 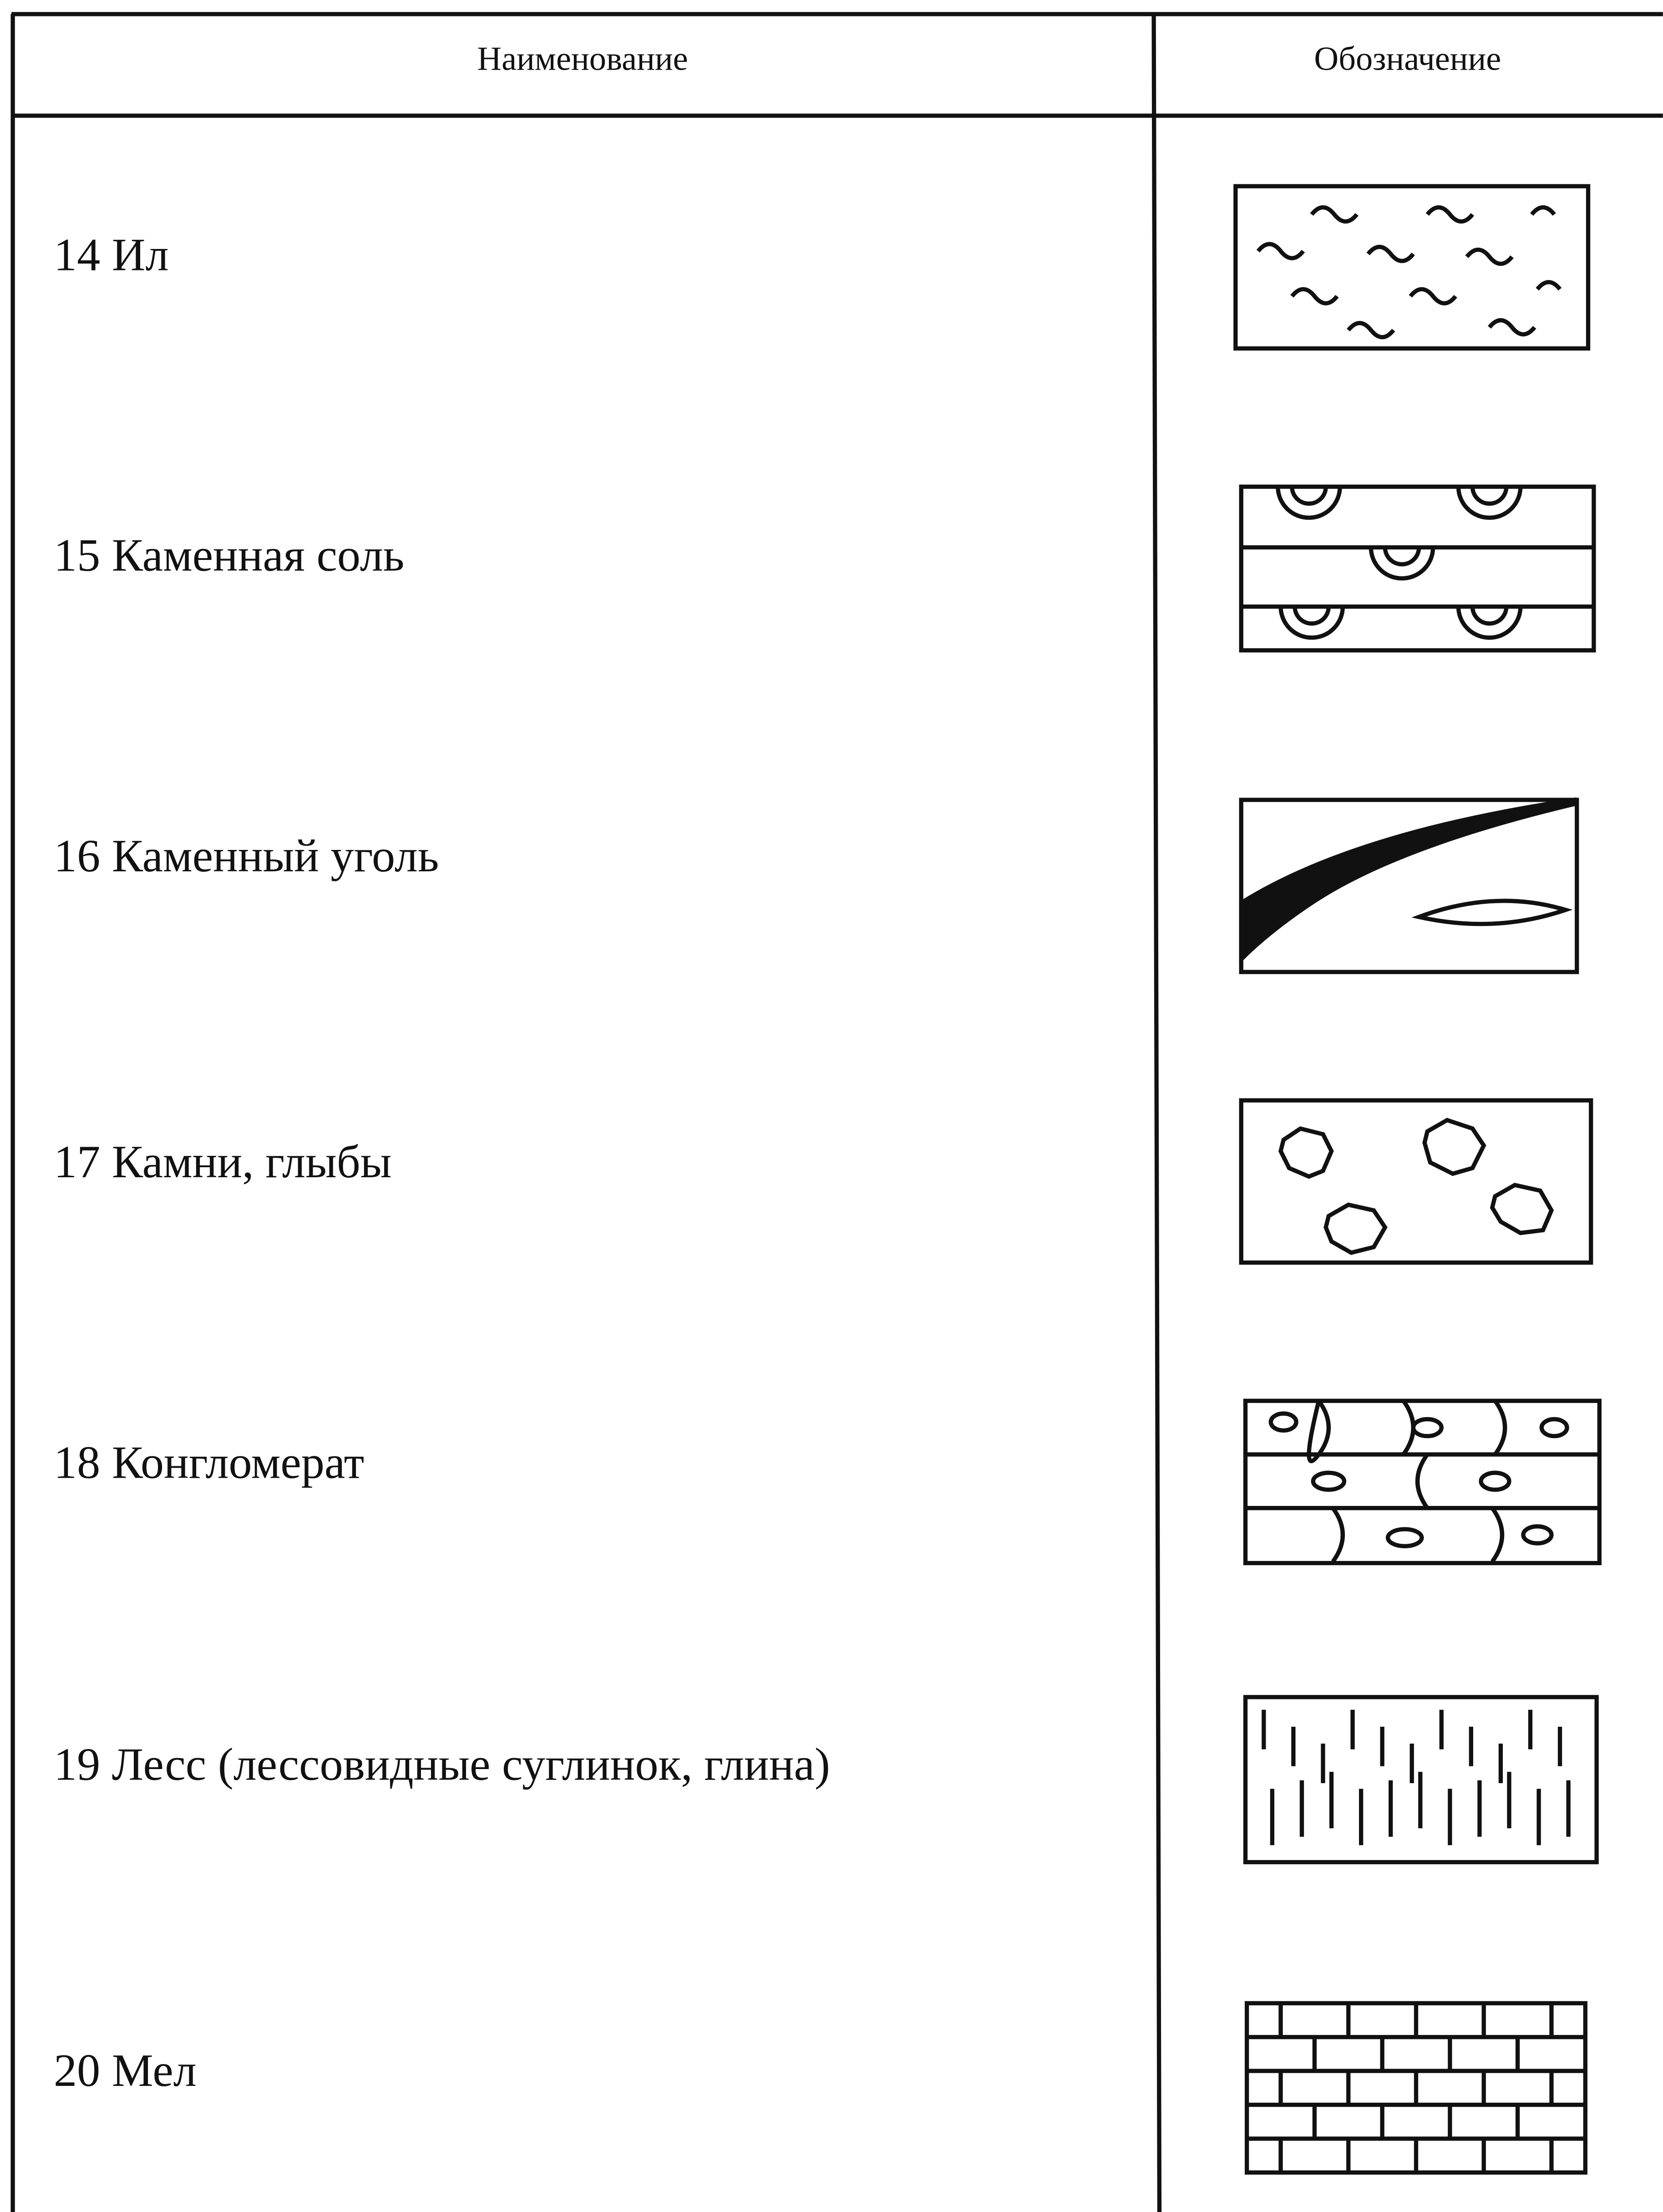 I want to click on header-cell: Обозначение, so click(x=1407, y=58).